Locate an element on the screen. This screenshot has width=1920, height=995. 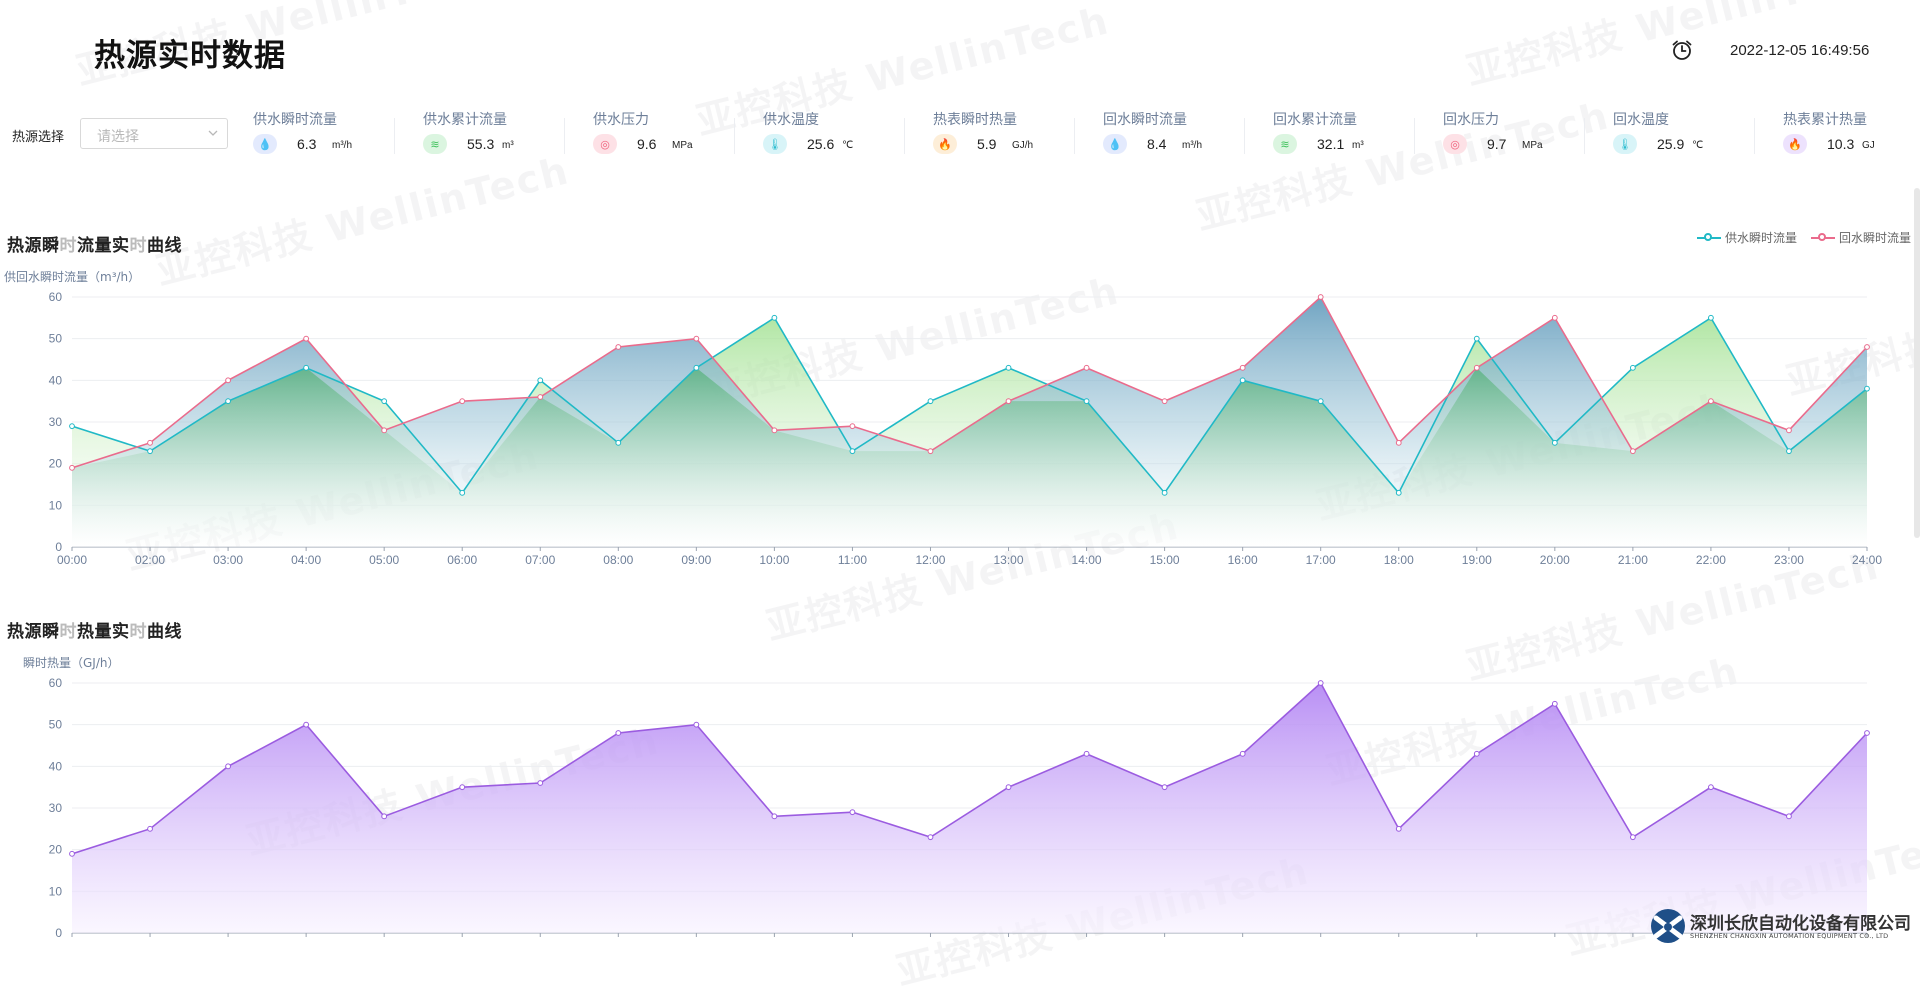
metric-label: 回水压力 is located at coordinates (1471, 120).